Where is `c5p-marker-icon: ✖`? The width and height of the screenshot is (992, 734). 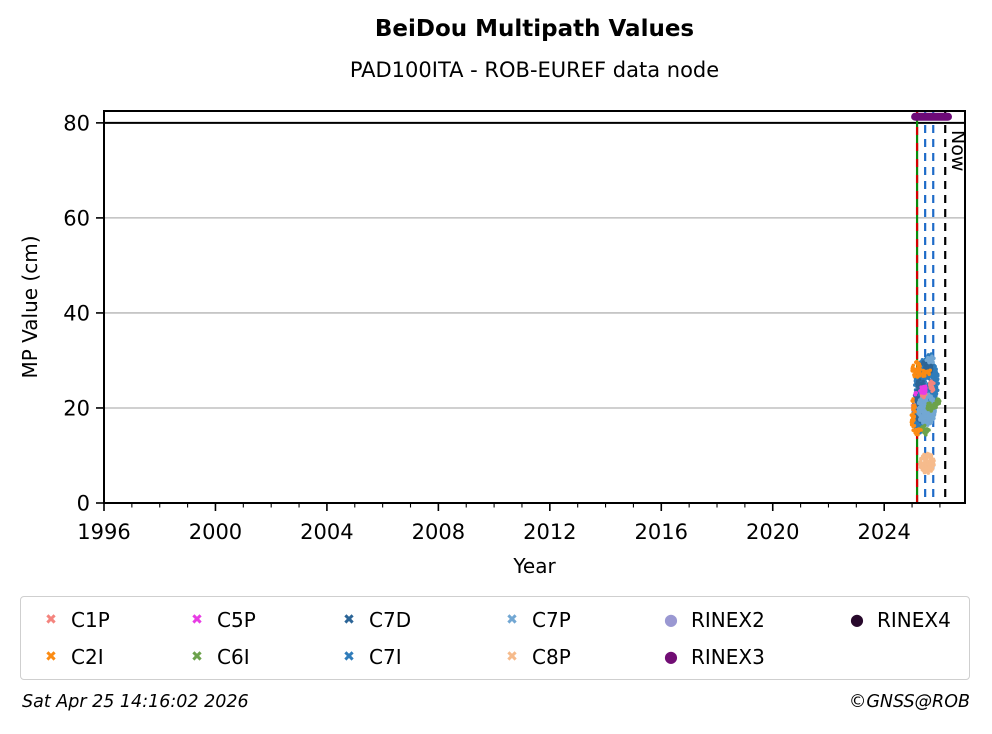
c5p-marker-icon: ✖ is located at coordinates (197, 619).